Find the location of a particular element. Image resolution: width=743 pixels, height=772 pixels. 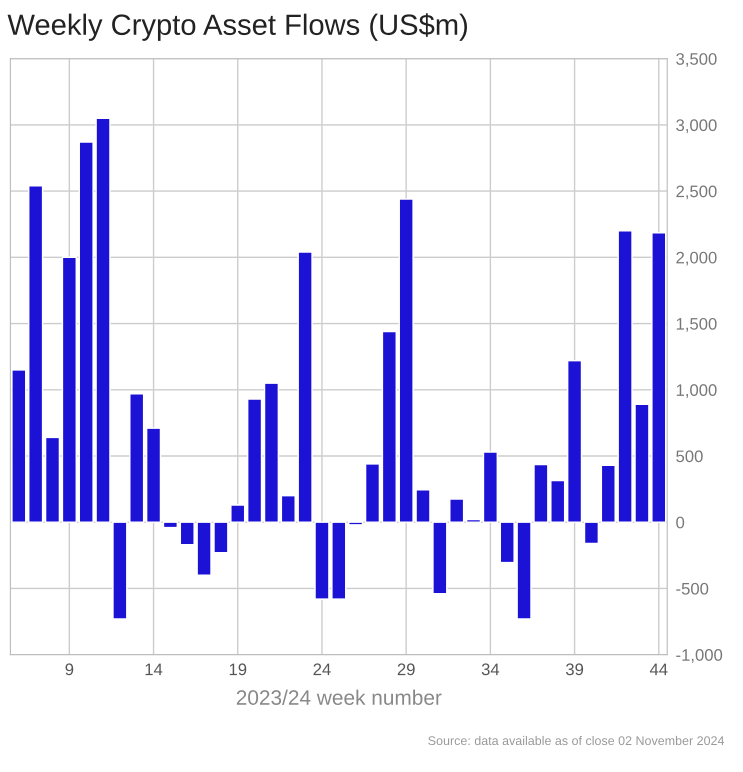

y-tick-label: 3,000 is located at coordinates (696, 126).